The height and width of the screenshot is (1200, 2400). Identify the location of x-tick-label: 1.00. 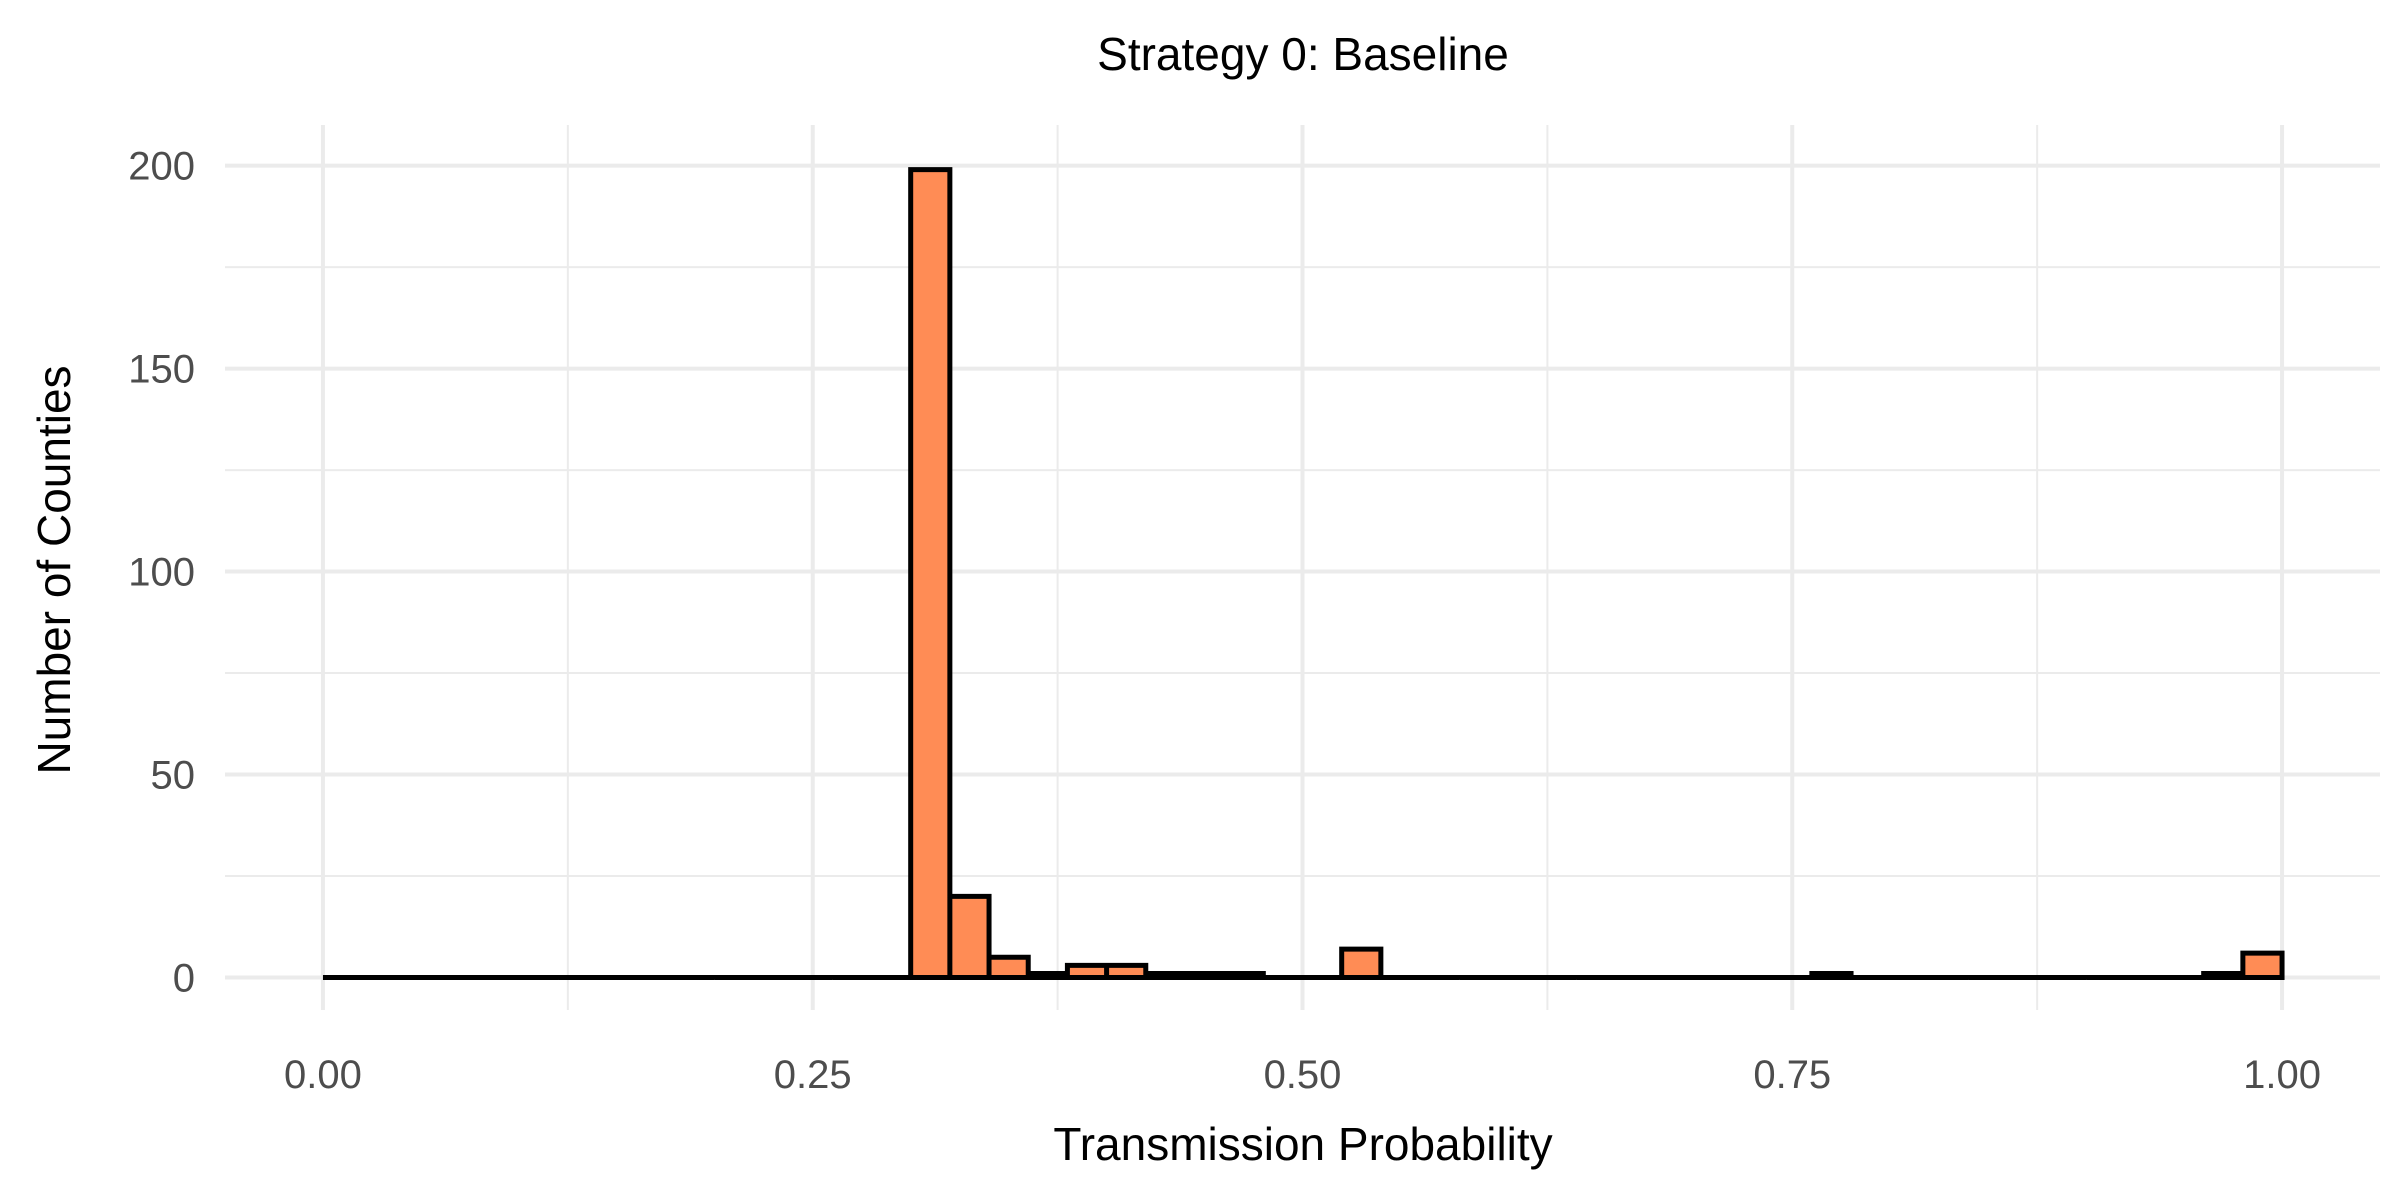
(2282, 1075).